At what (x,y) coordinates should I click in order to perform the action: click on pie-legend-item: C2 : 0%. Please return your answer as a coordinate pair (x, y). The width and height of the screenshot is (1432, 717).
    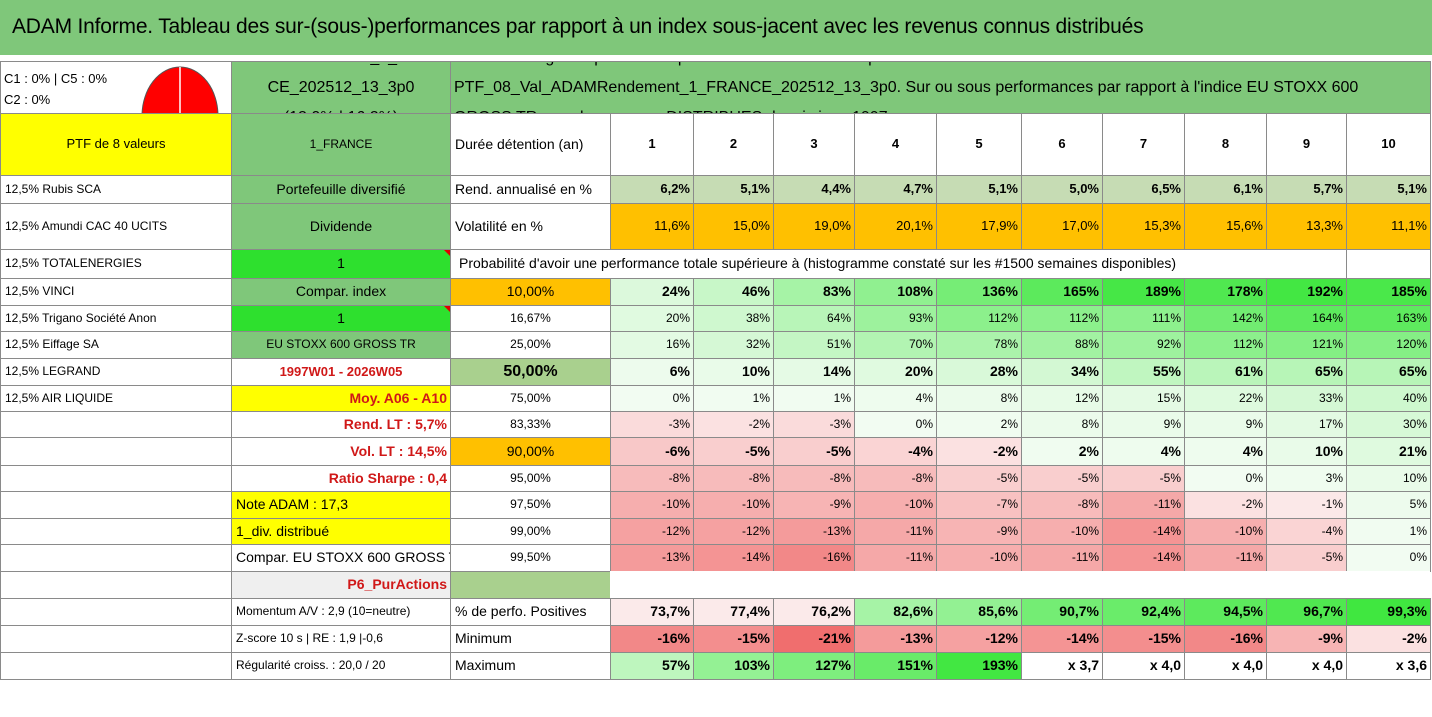
    Looking at the image, I should click on (27, 99).